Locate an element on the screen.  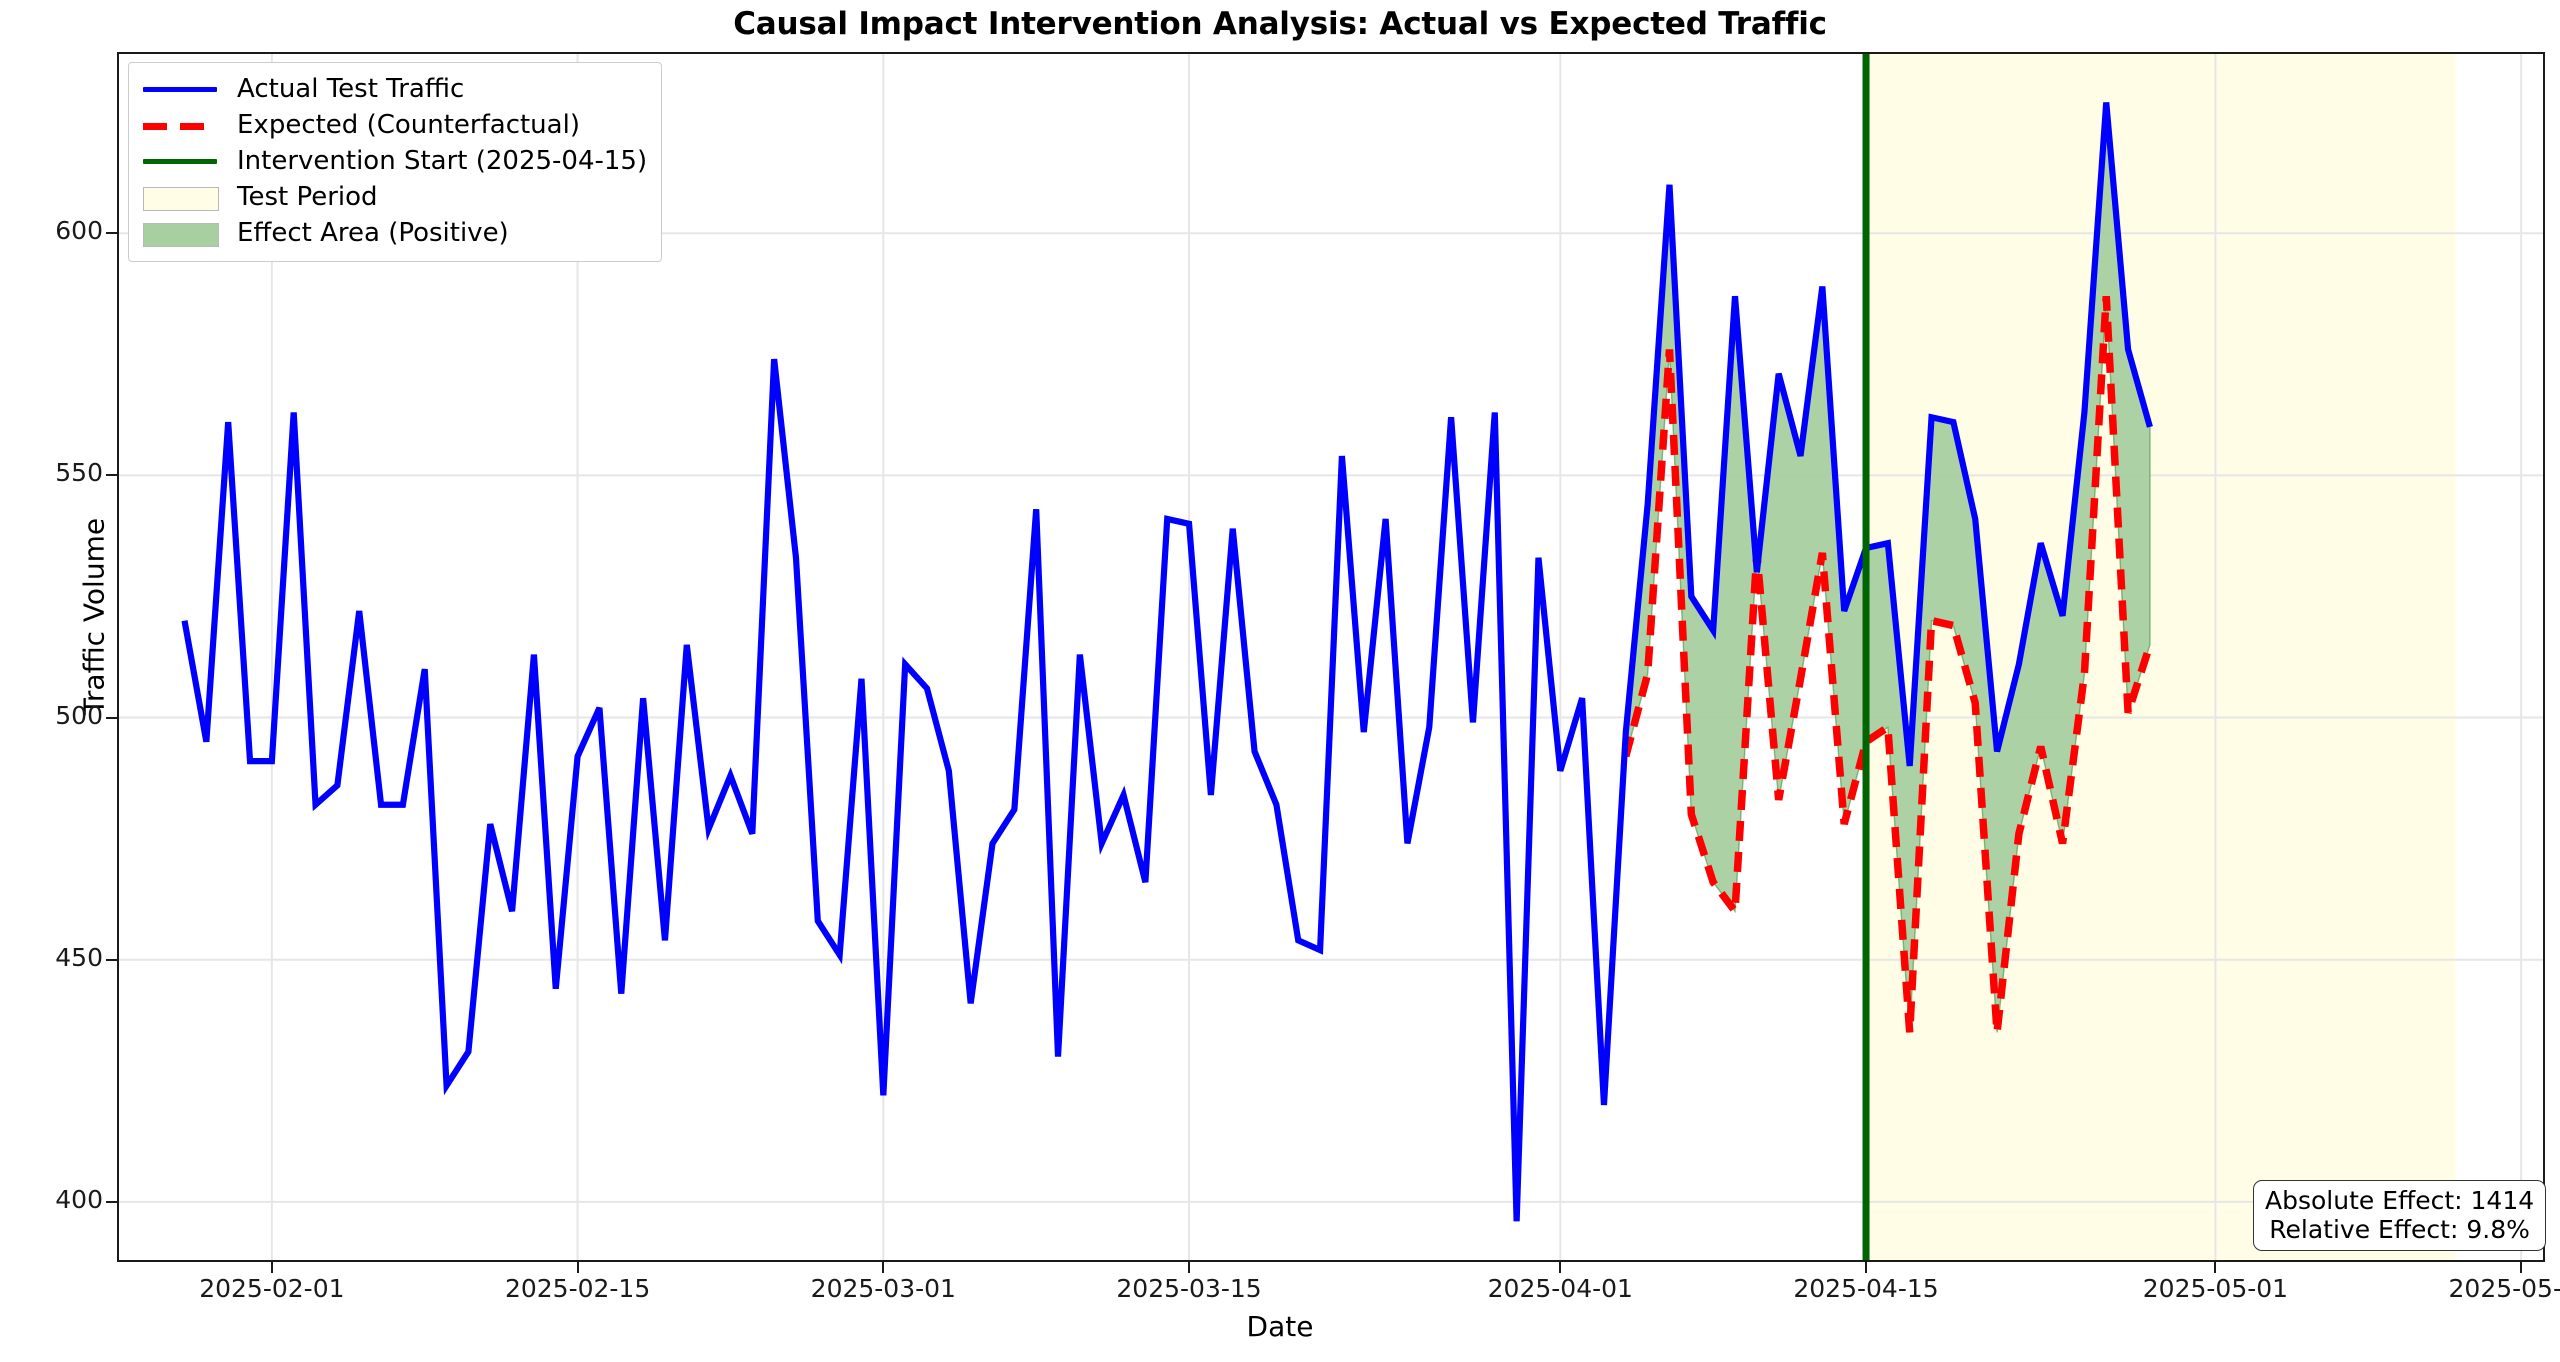
y-tick-label: 400 is located at coordinates (79, 1199).